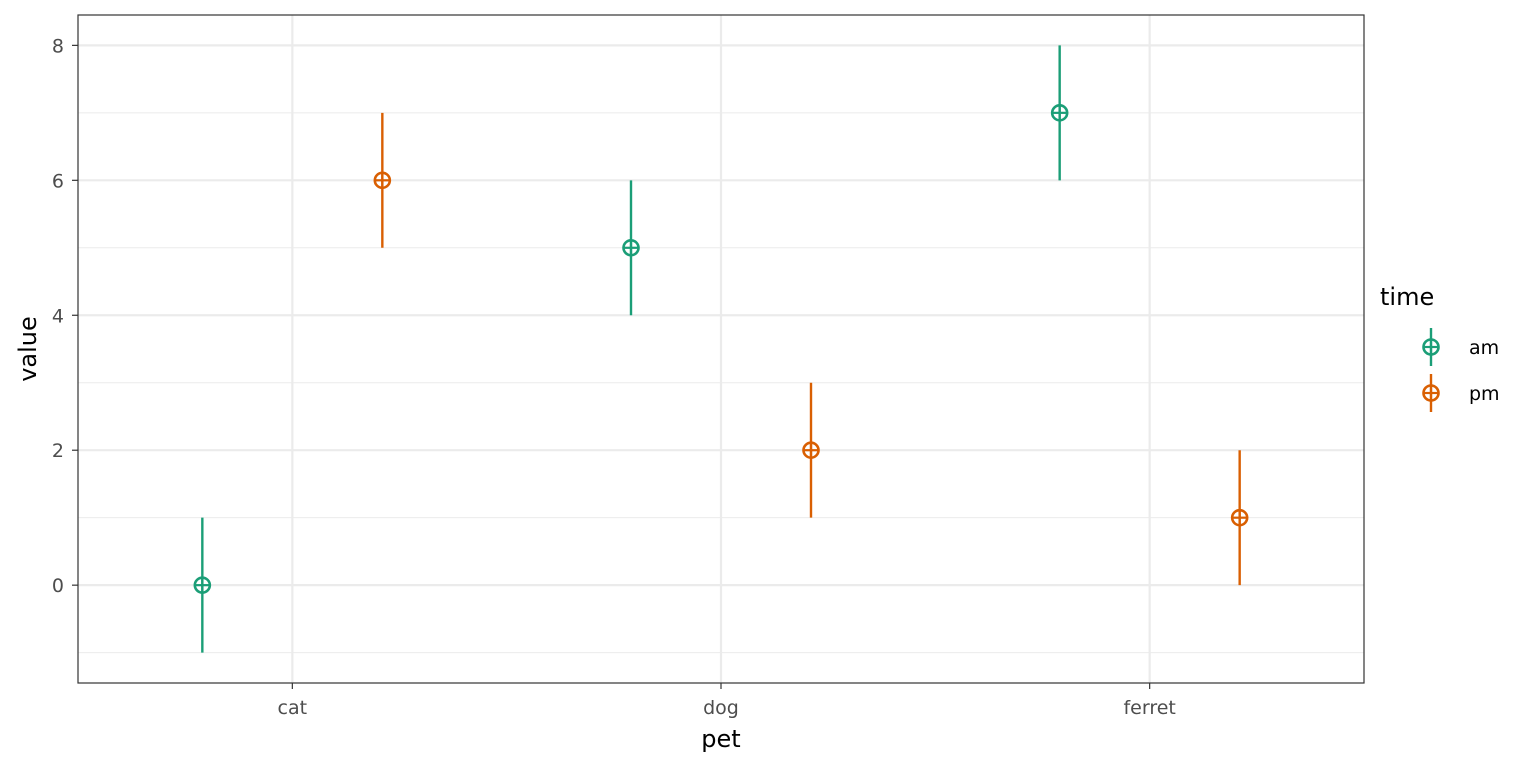  What do you see at coordinates (58, 46) in the screenshot?
I see `y-tick-label: 8` at bounding box center [58, 46].